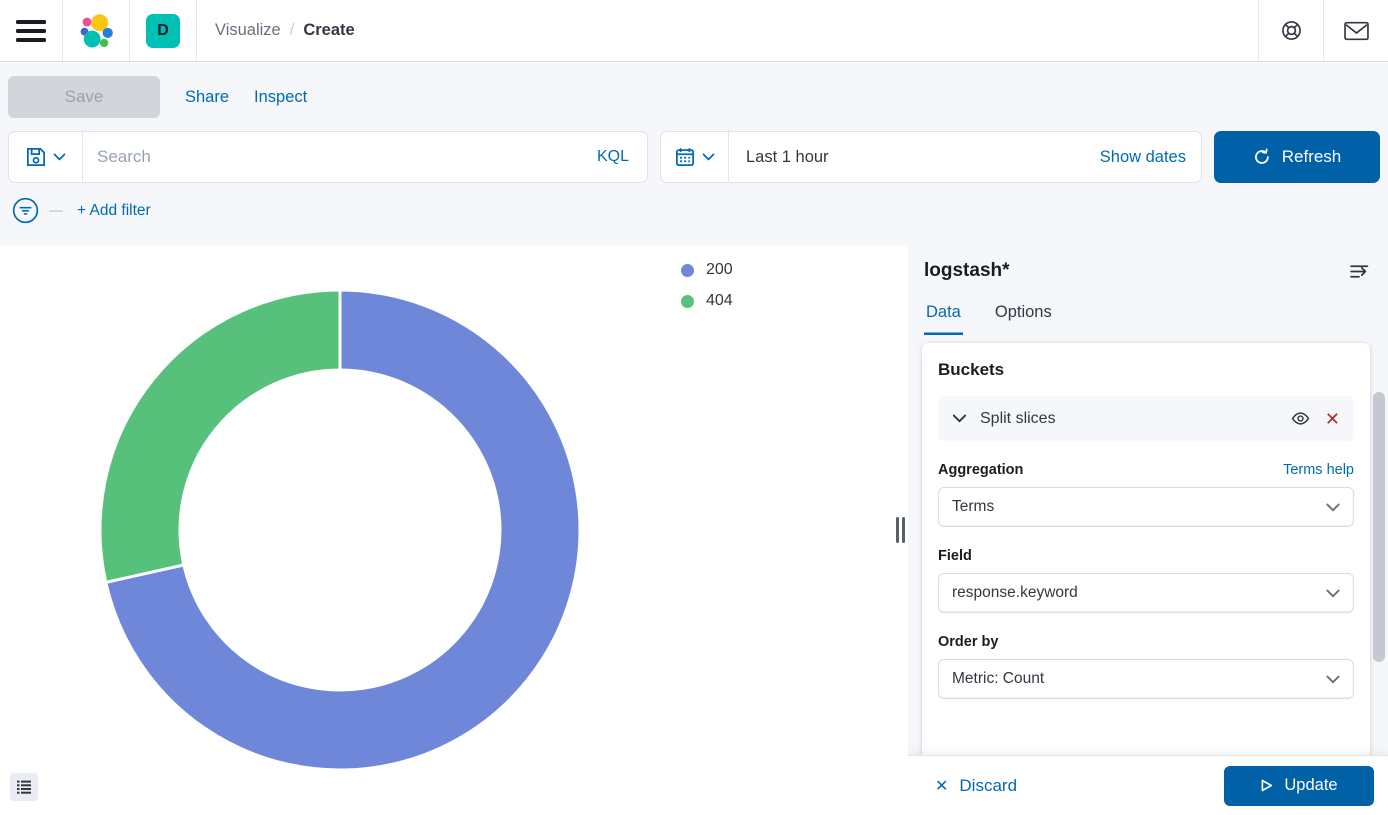 The height and width of the screenshot is (815, 1388). Describe the element at coordinates (787, 157) in the screenshot. I see `time-range-button: Last 1 hour` at that location.